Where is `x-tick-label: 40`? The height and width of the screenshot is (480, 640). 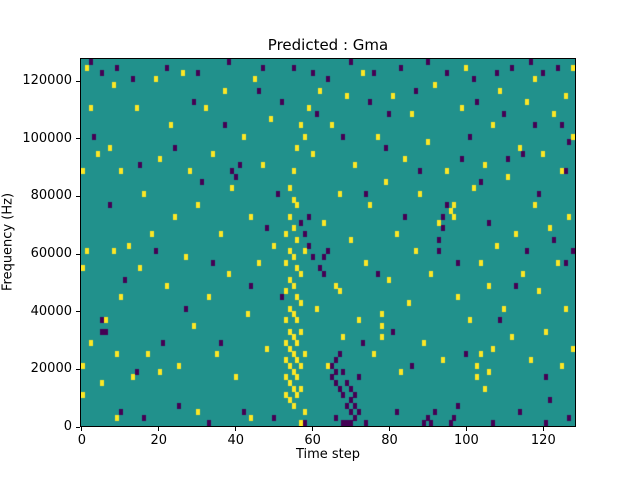
x-tick-label: 40 is located at coordinates (235, 440).